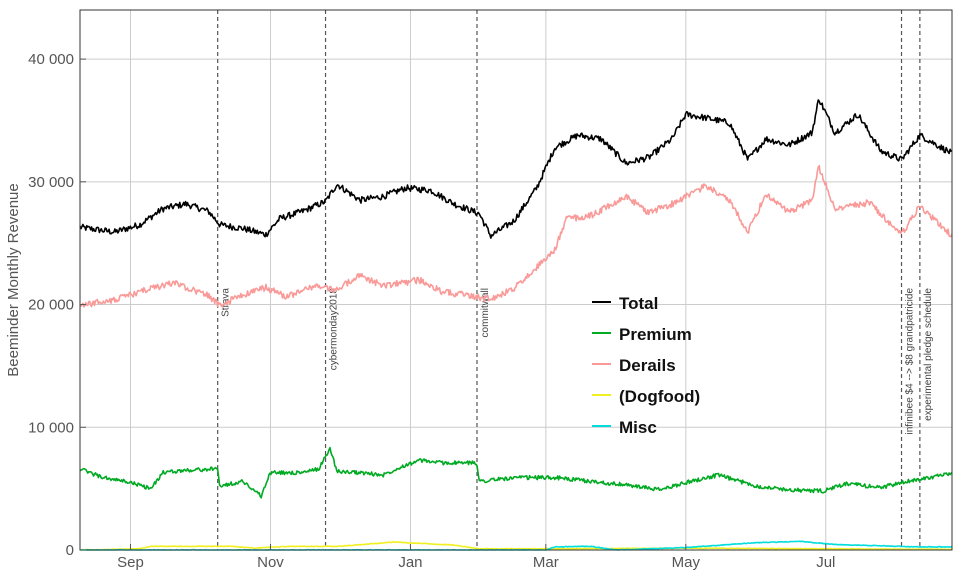 This screenshot has width=962, height=578. Describe the element at coordinates (51, 427) in the screenshot. I see `y-tick-label: 10 000` at that location.